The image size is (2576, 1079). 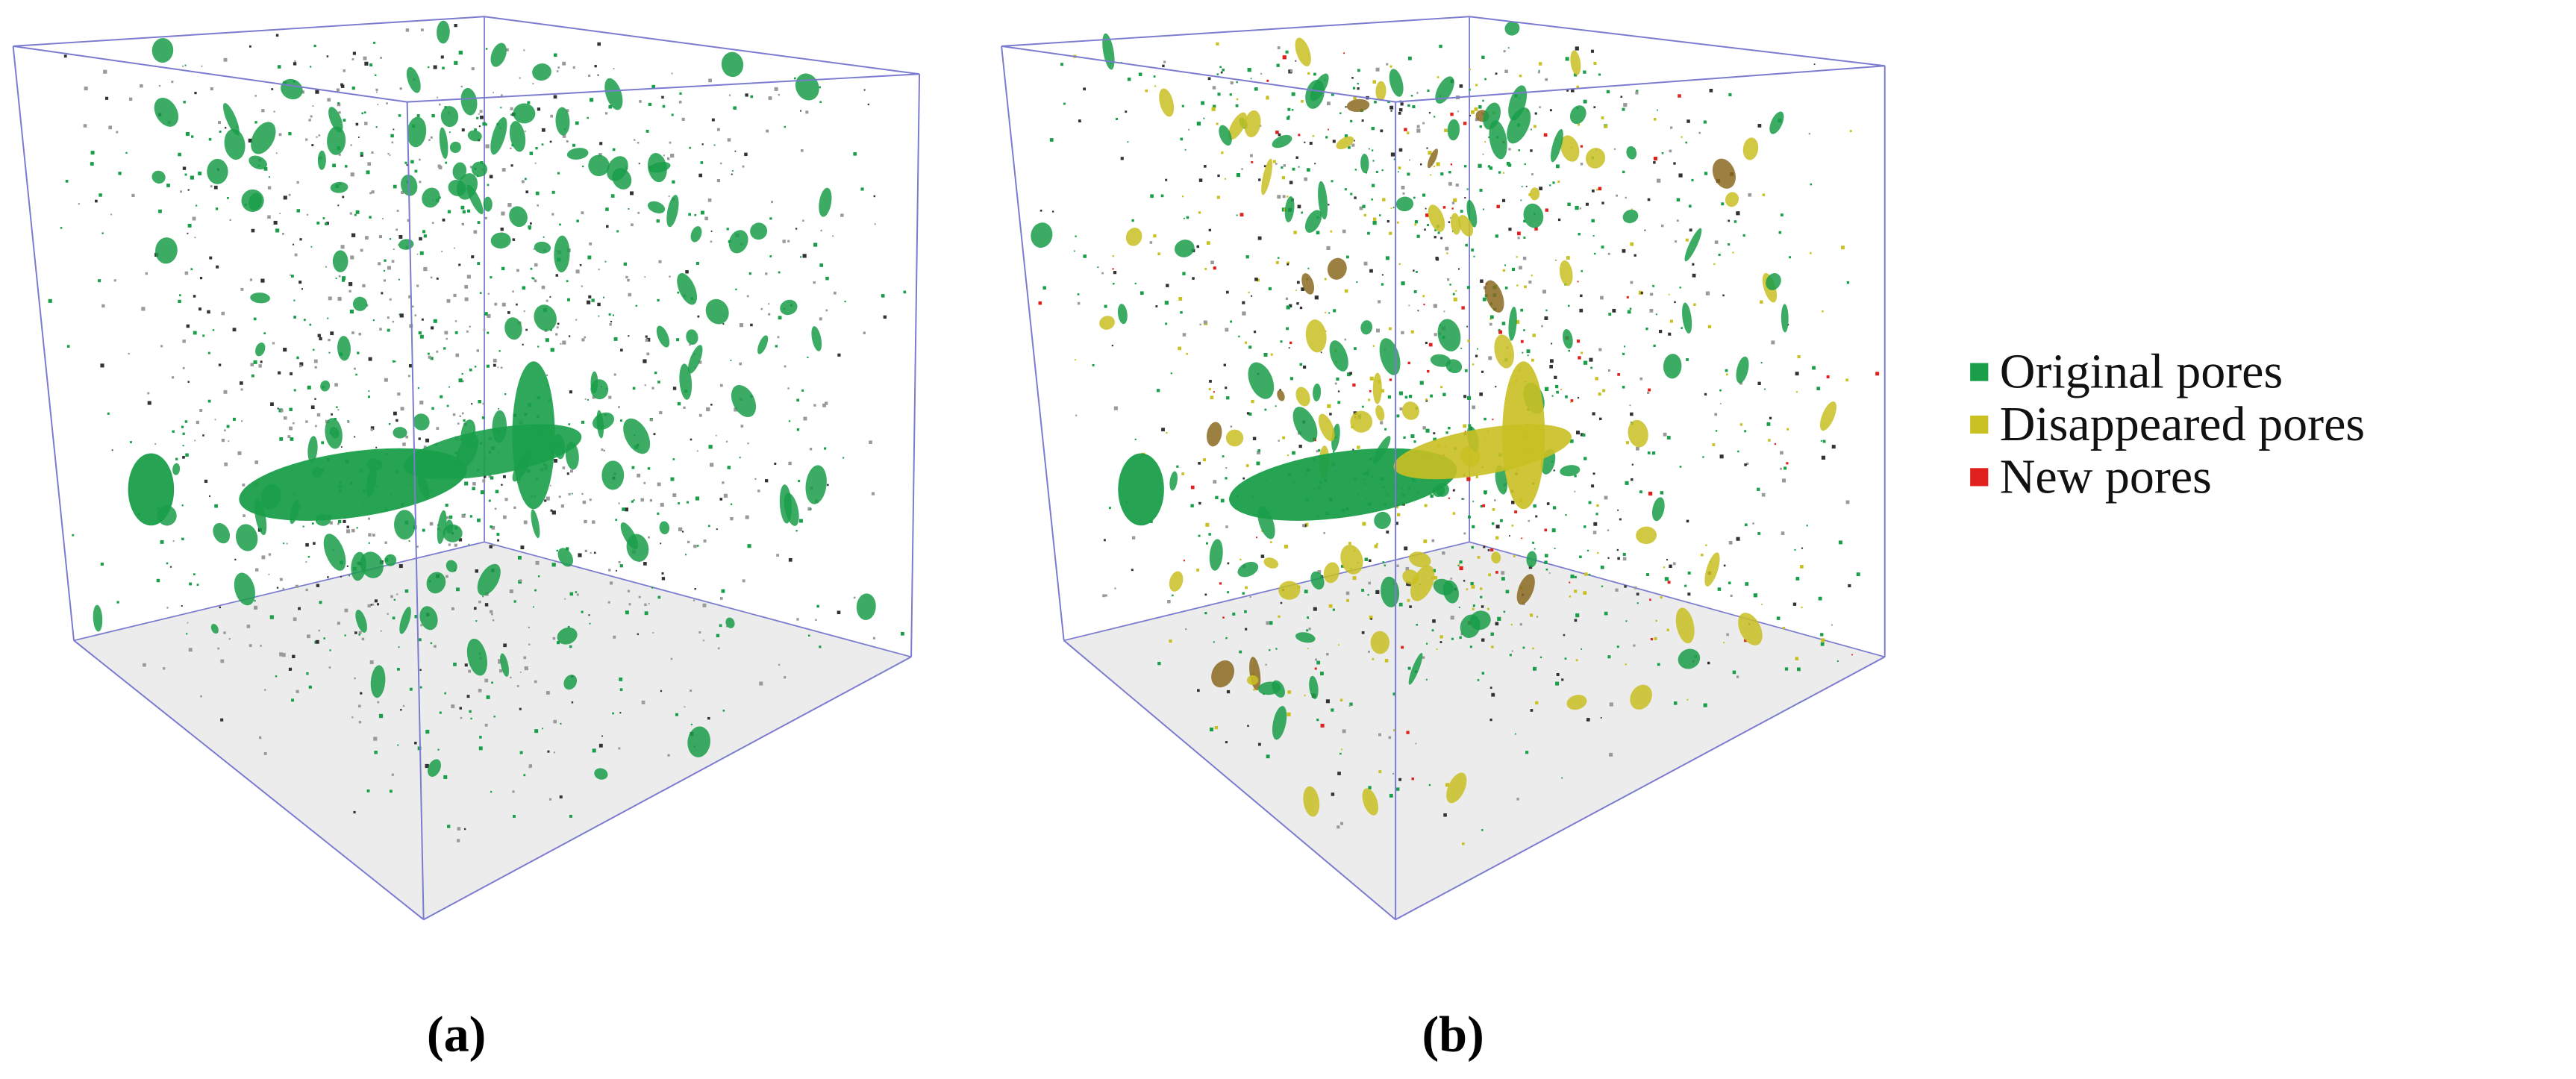 I want to click on cube-edge, so click(x=1677, y=41).